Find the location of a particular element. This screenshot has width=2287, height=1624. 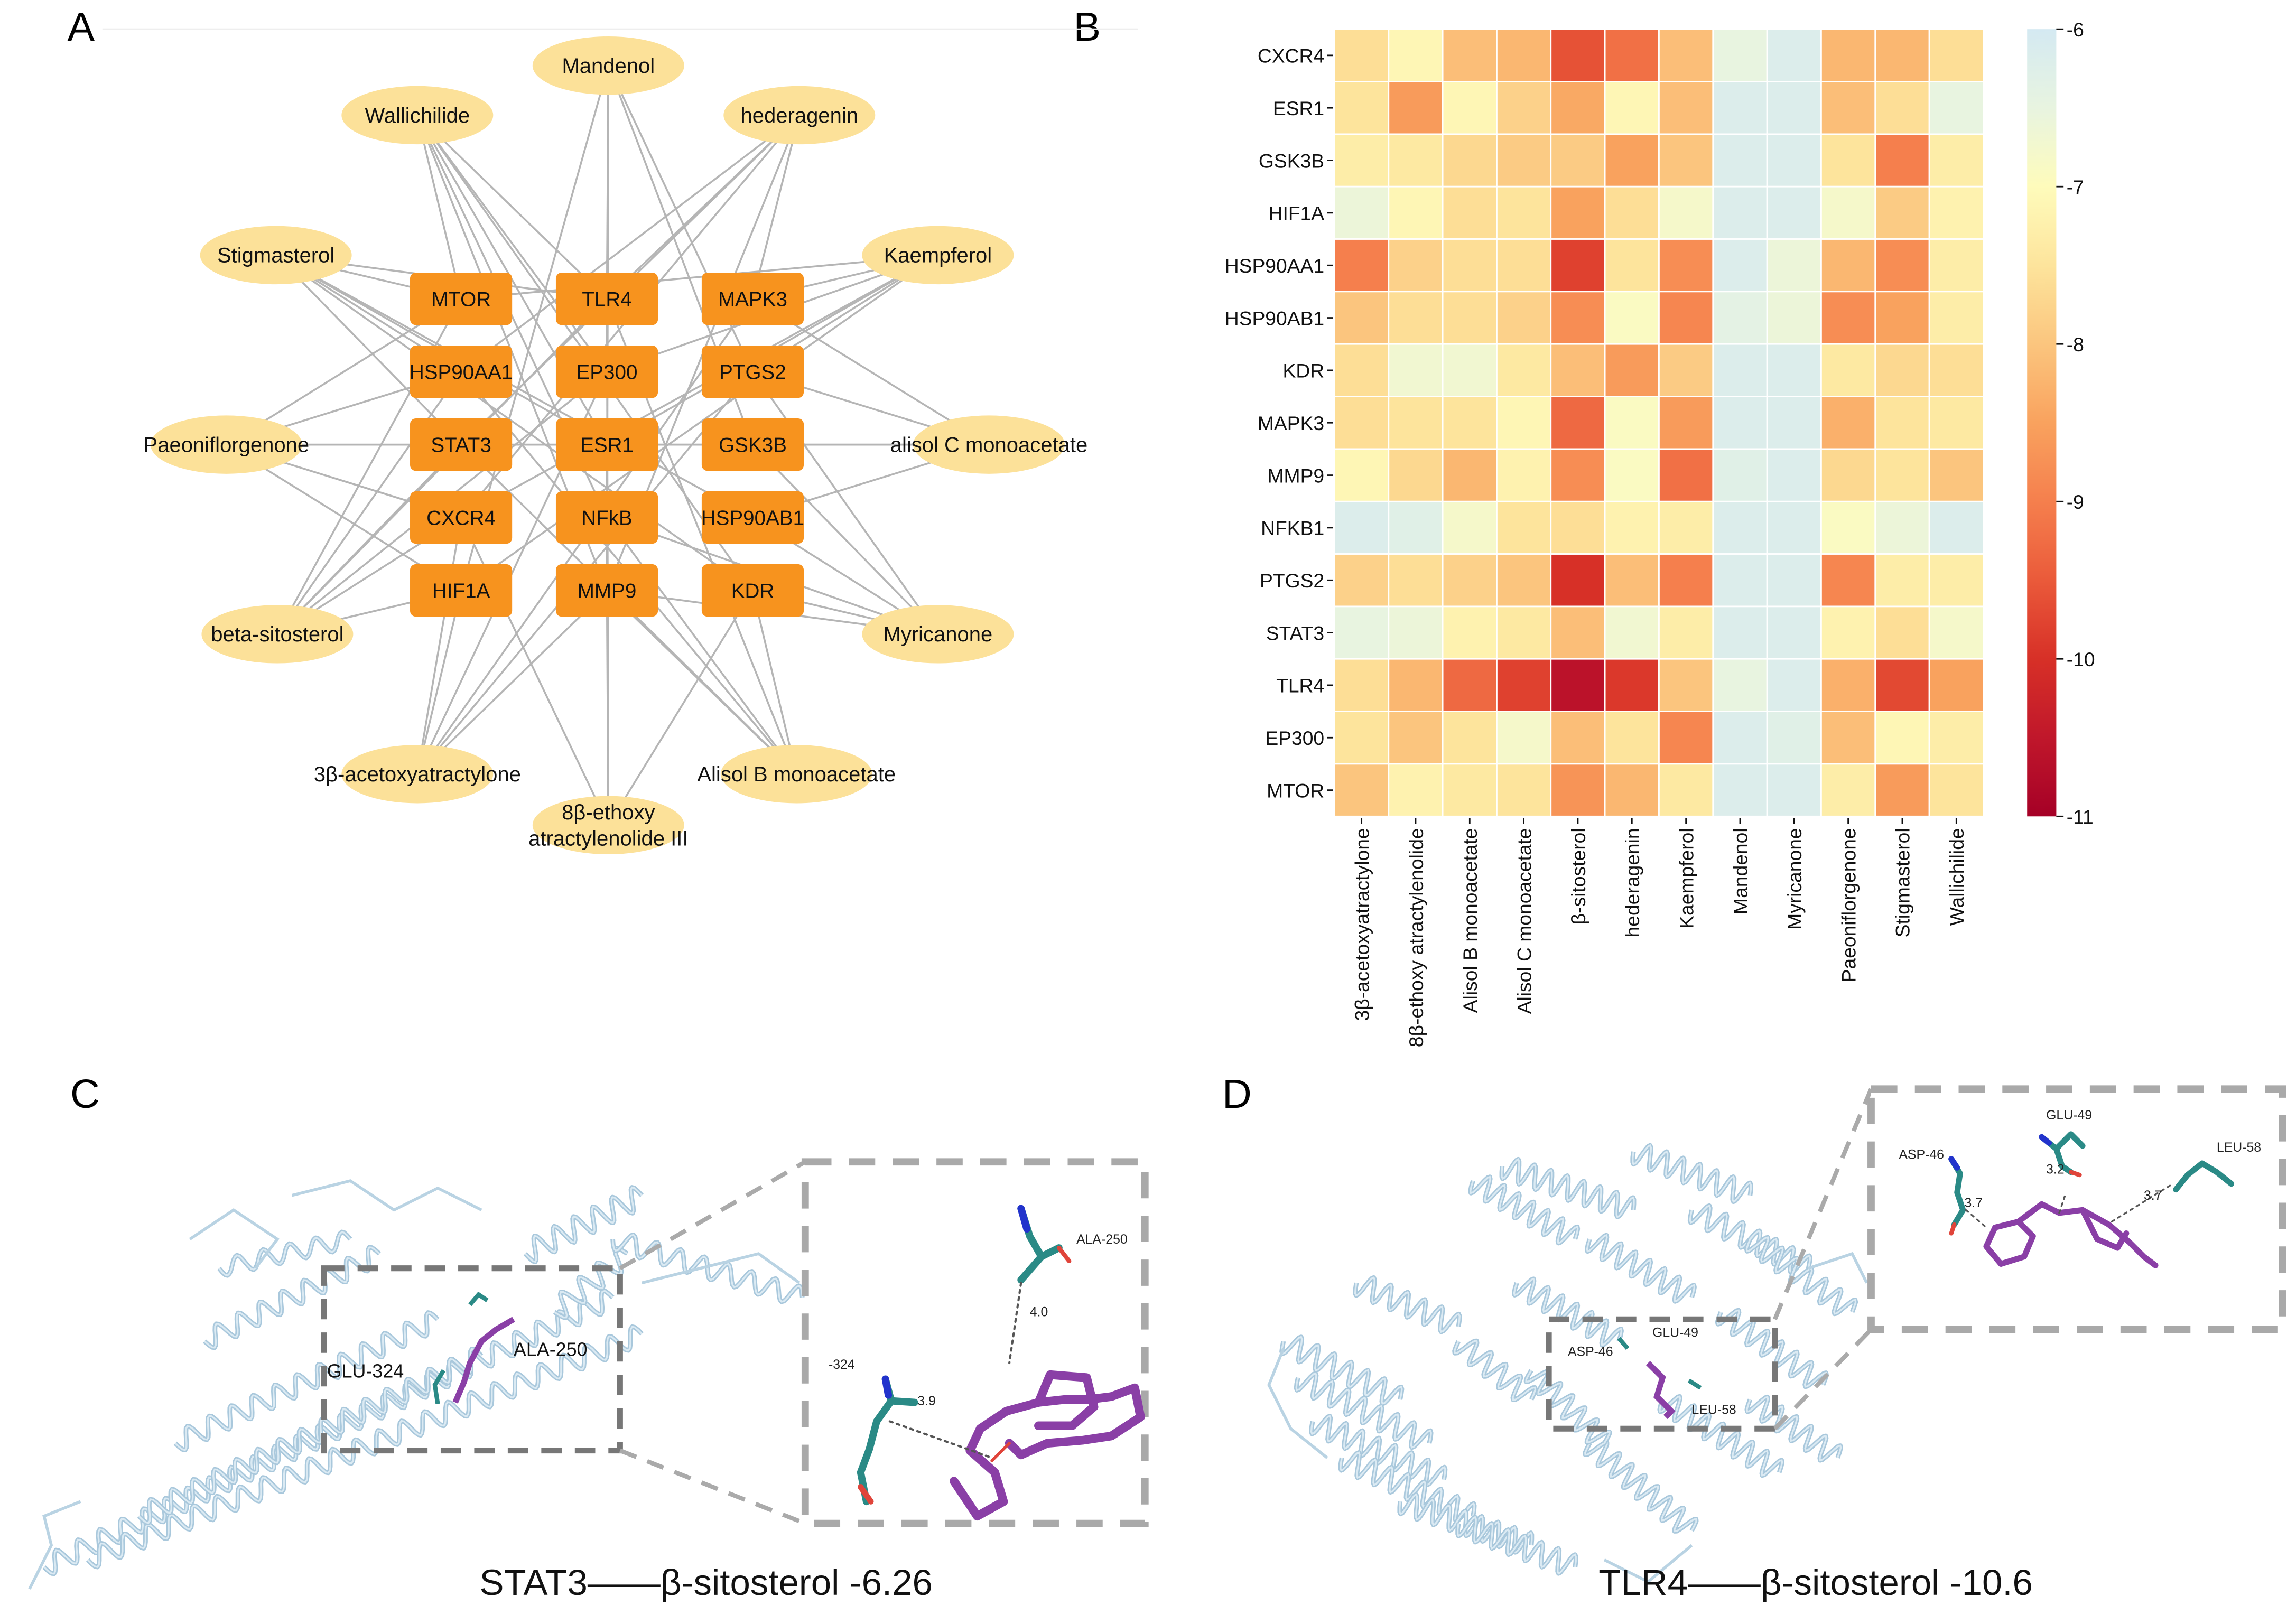

residue-label-ala250-inset: ALA-250 is located at coordinates (1102, 1240).